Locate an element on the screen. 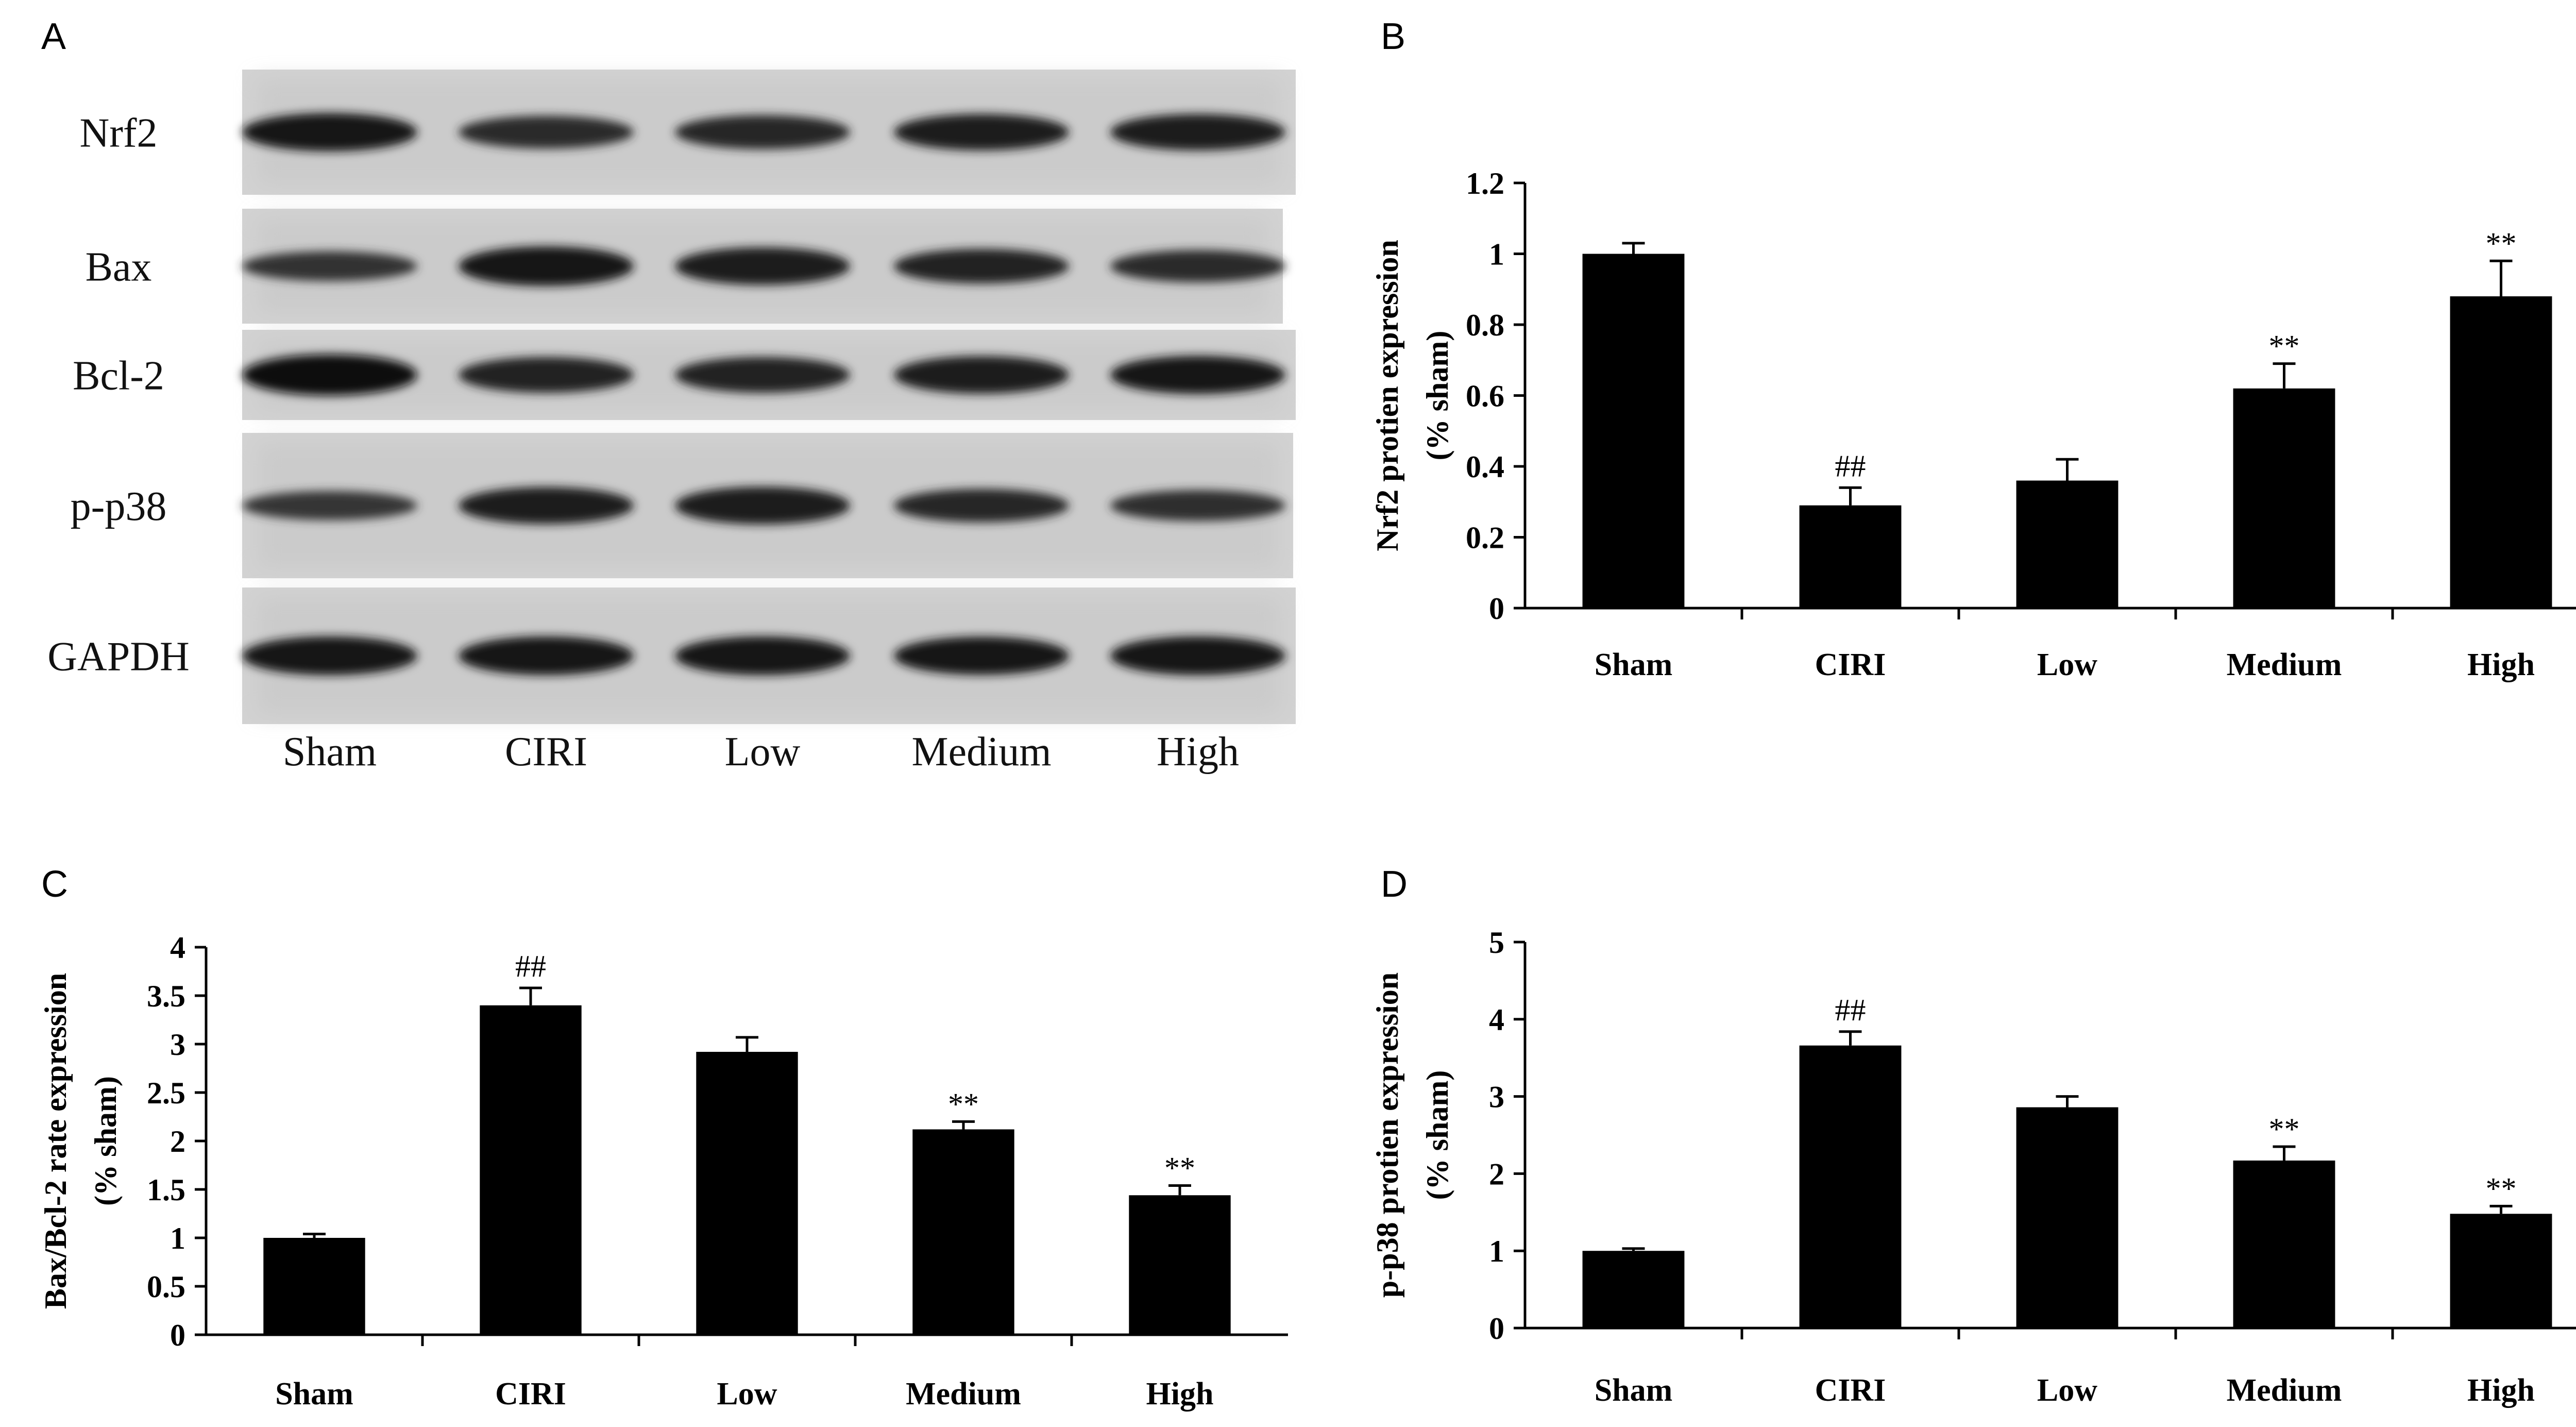  y-tick-label: 0.5 is located at coordinates (166, 1287).